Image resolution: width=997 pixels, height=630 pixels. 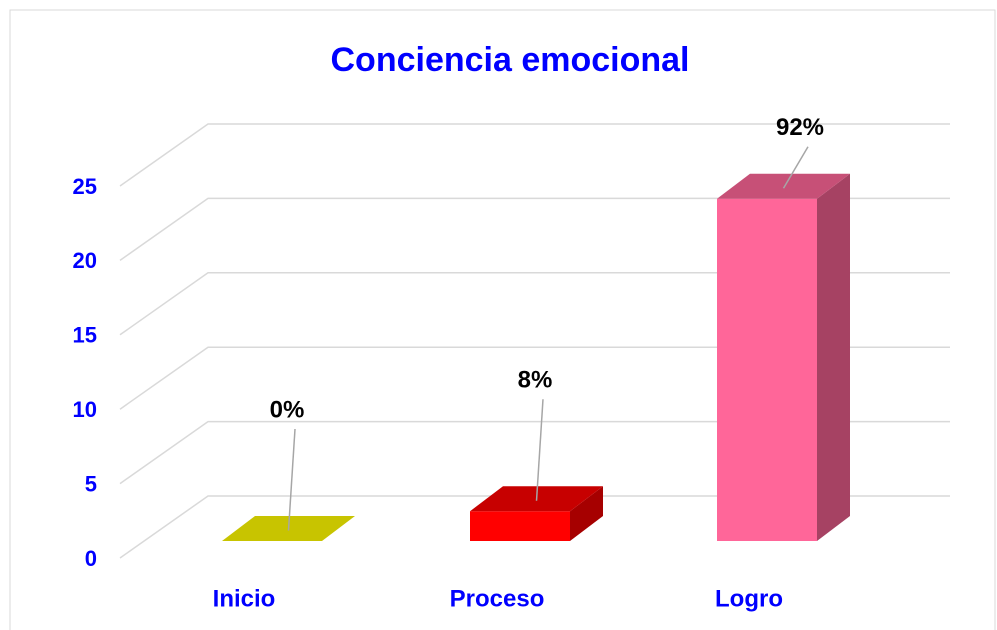 I want to click on x-tick-label: Proceso, so click(x=497, y=598).